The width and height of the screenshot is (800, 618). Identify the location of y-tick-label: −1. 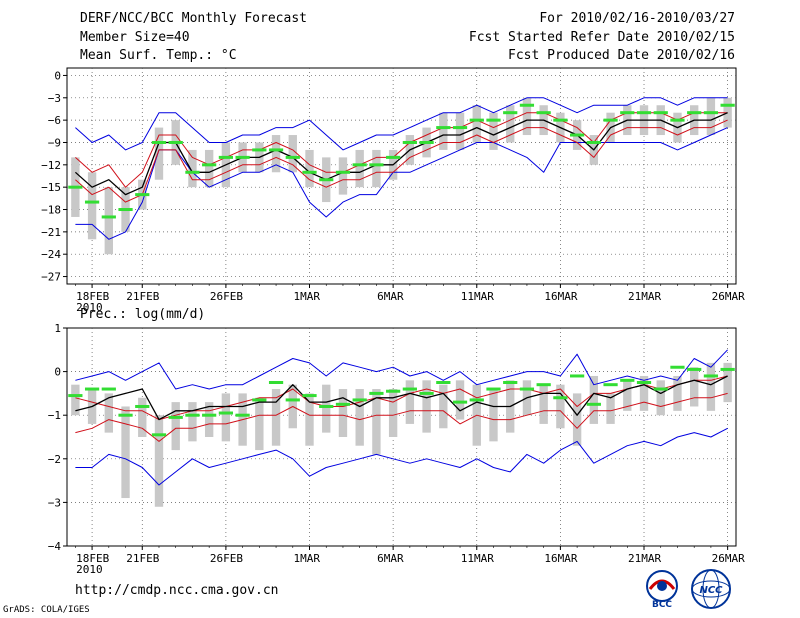
(54, 415).